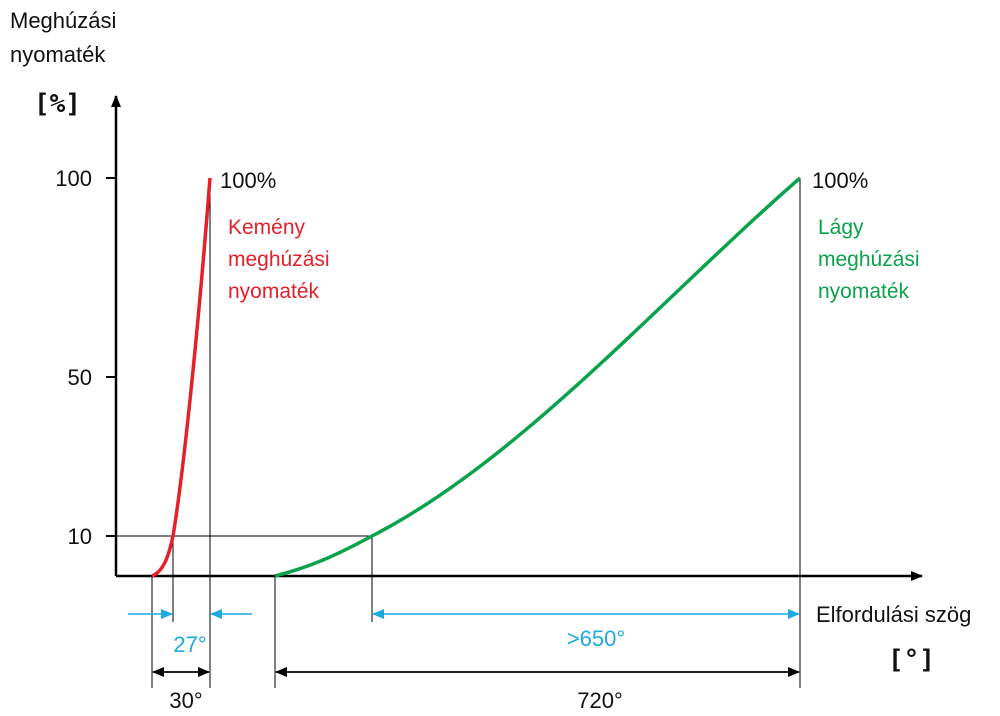  Describe the element at coordinates (869, 259) in the screenshot. I see `soft-series-label-2: meghúzási` at that location.